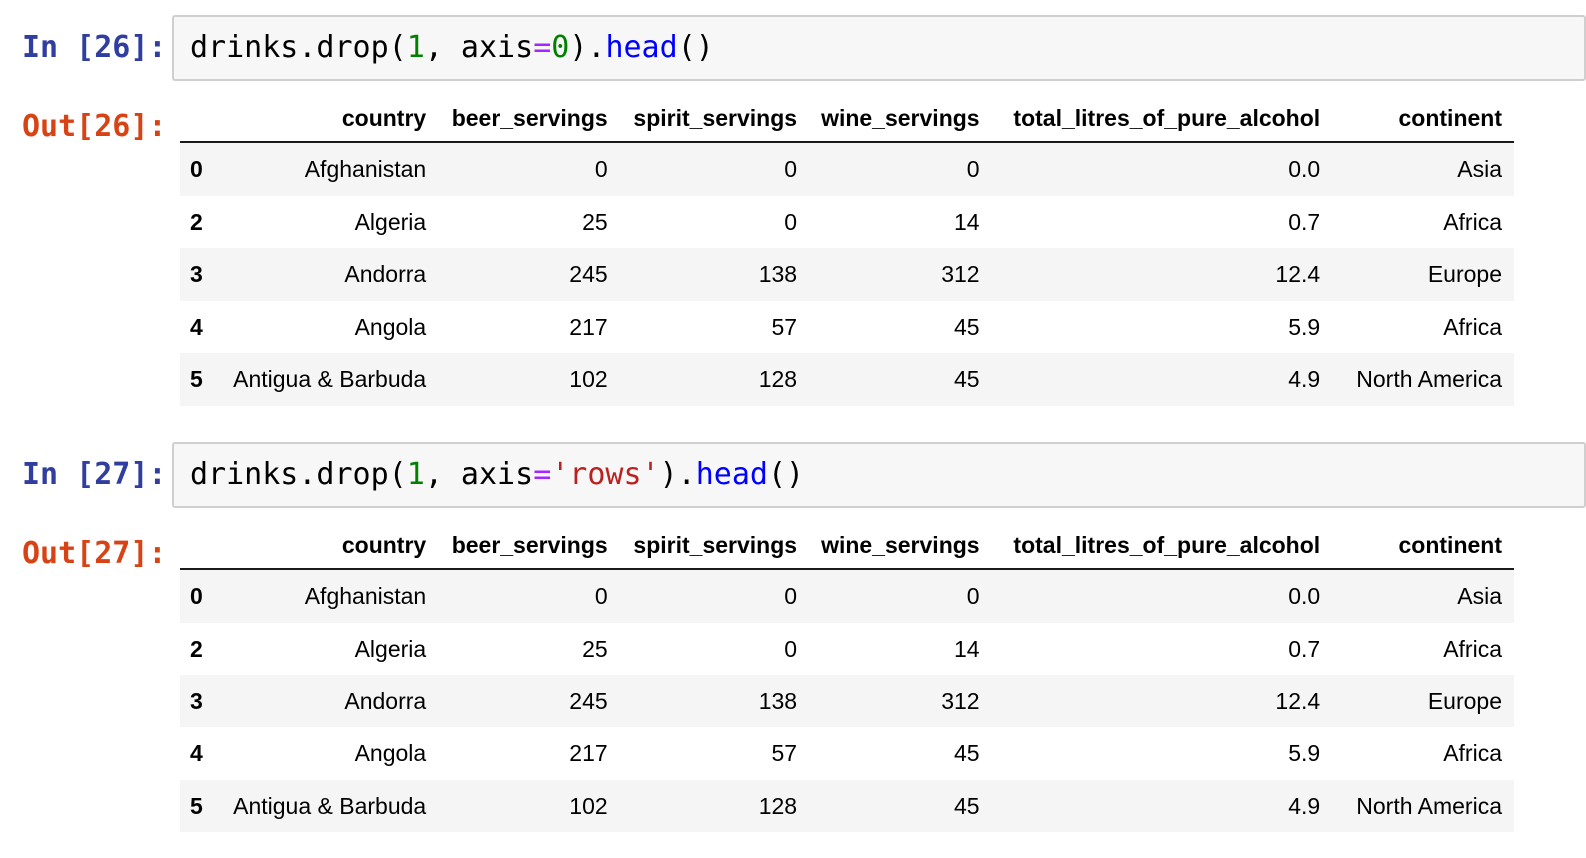 The height and width of the screenshot is (858, 1586). What do you see at coordinates (1304, 379) in the screenshot?
I see `table-cell: 4.9` at bounding box center [1304, 379].